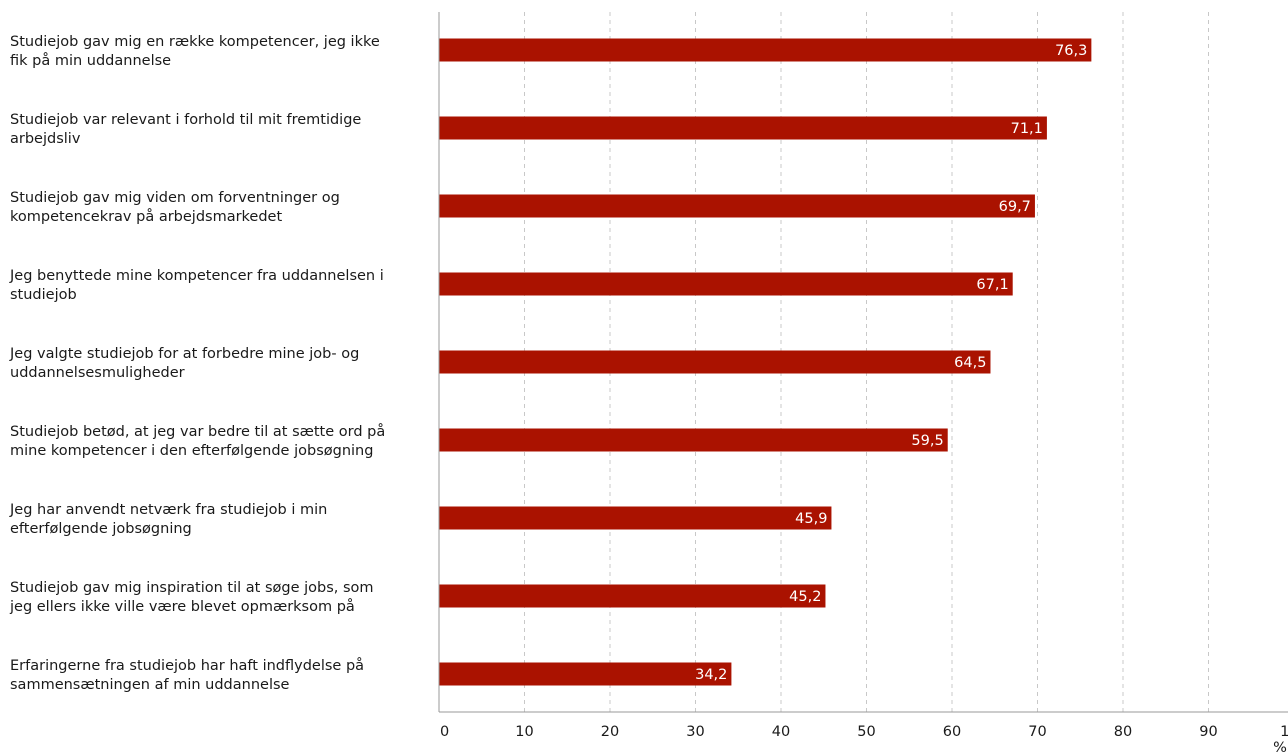 This screenshot has height=753, width=1288. Describe the element at coordinates (1037, 732) in the screenshot. I see `x-tick-label: 70` at that location.